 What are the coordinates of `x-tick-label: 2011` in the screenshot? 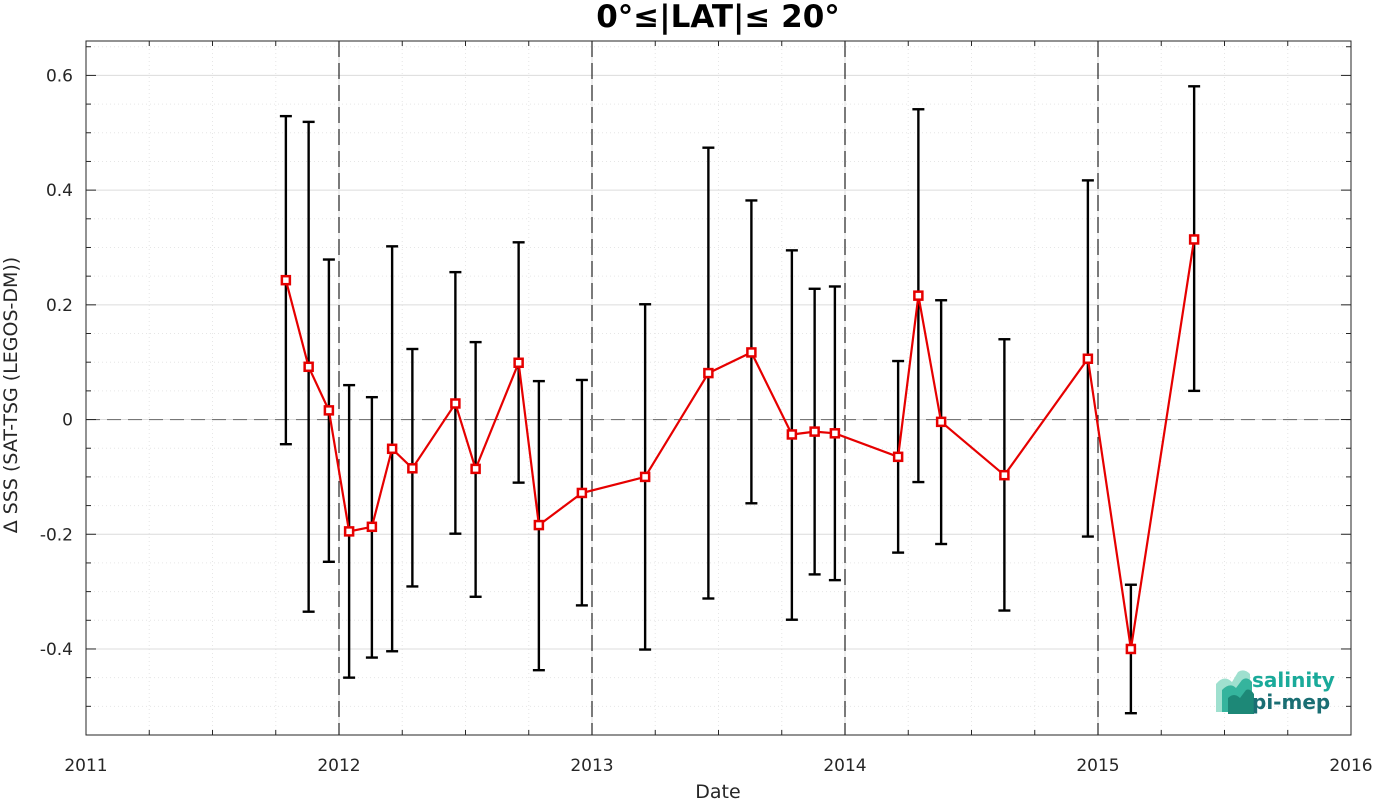 It's located at (85, 766).